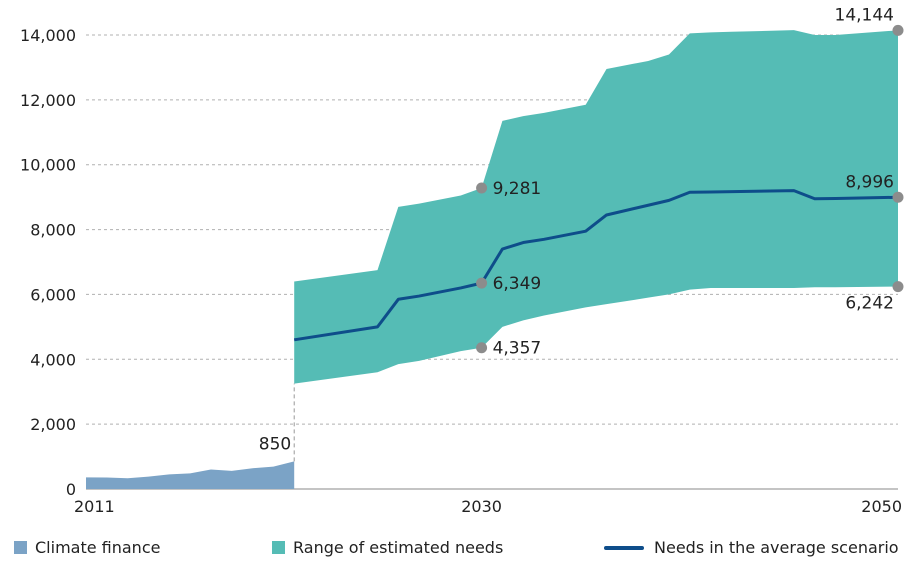 The height and width of the screenshot is (562, 918). I want to click on annotation-label: 14,144, so click(864, 15).